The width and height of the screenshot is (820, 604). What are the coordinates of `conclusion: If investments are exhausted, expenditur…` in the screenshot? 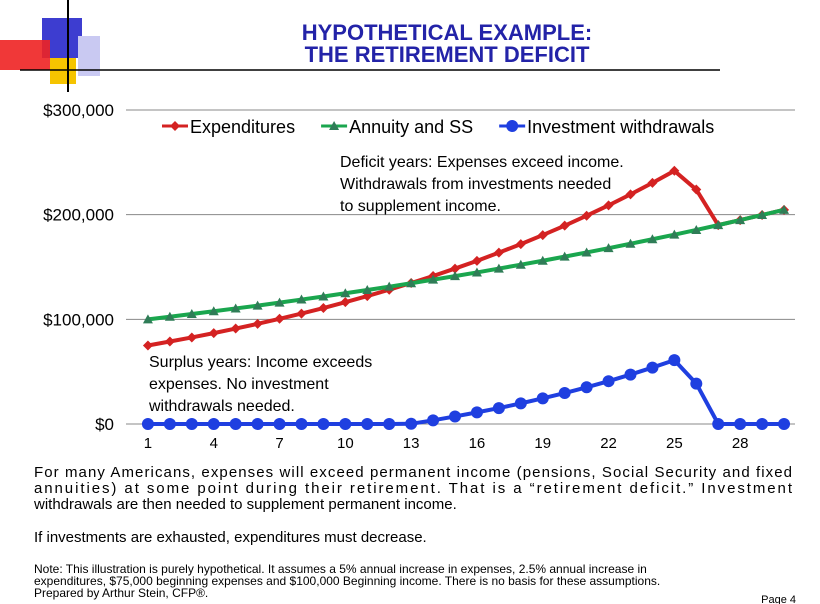 It's located at (230, 537).